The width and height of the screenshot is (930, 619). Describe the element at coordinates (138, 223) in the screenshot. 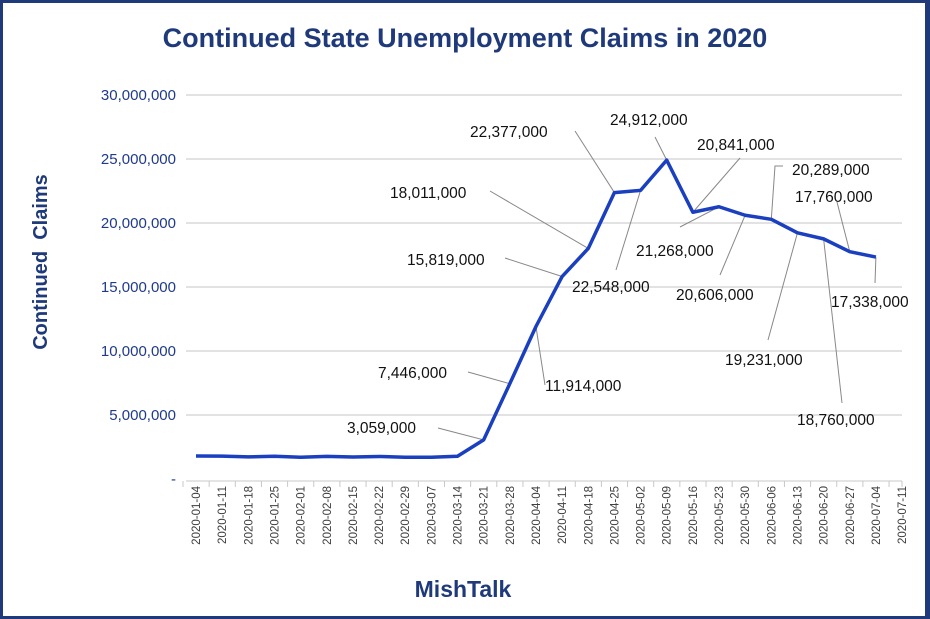

I see `y-tick-label: 20,000,000` at that location.